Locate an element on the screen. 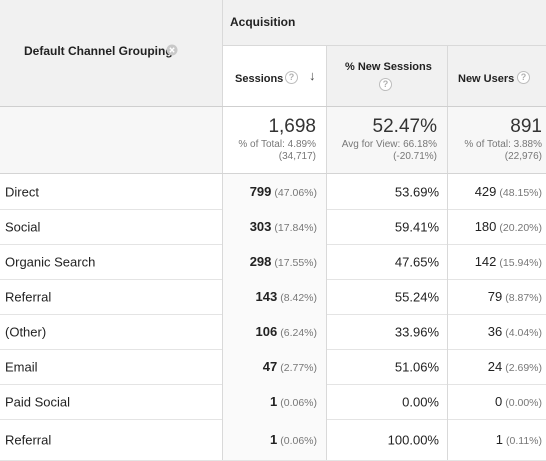  new-sessions-value: 100.00% is located at coordinates (413, 439).